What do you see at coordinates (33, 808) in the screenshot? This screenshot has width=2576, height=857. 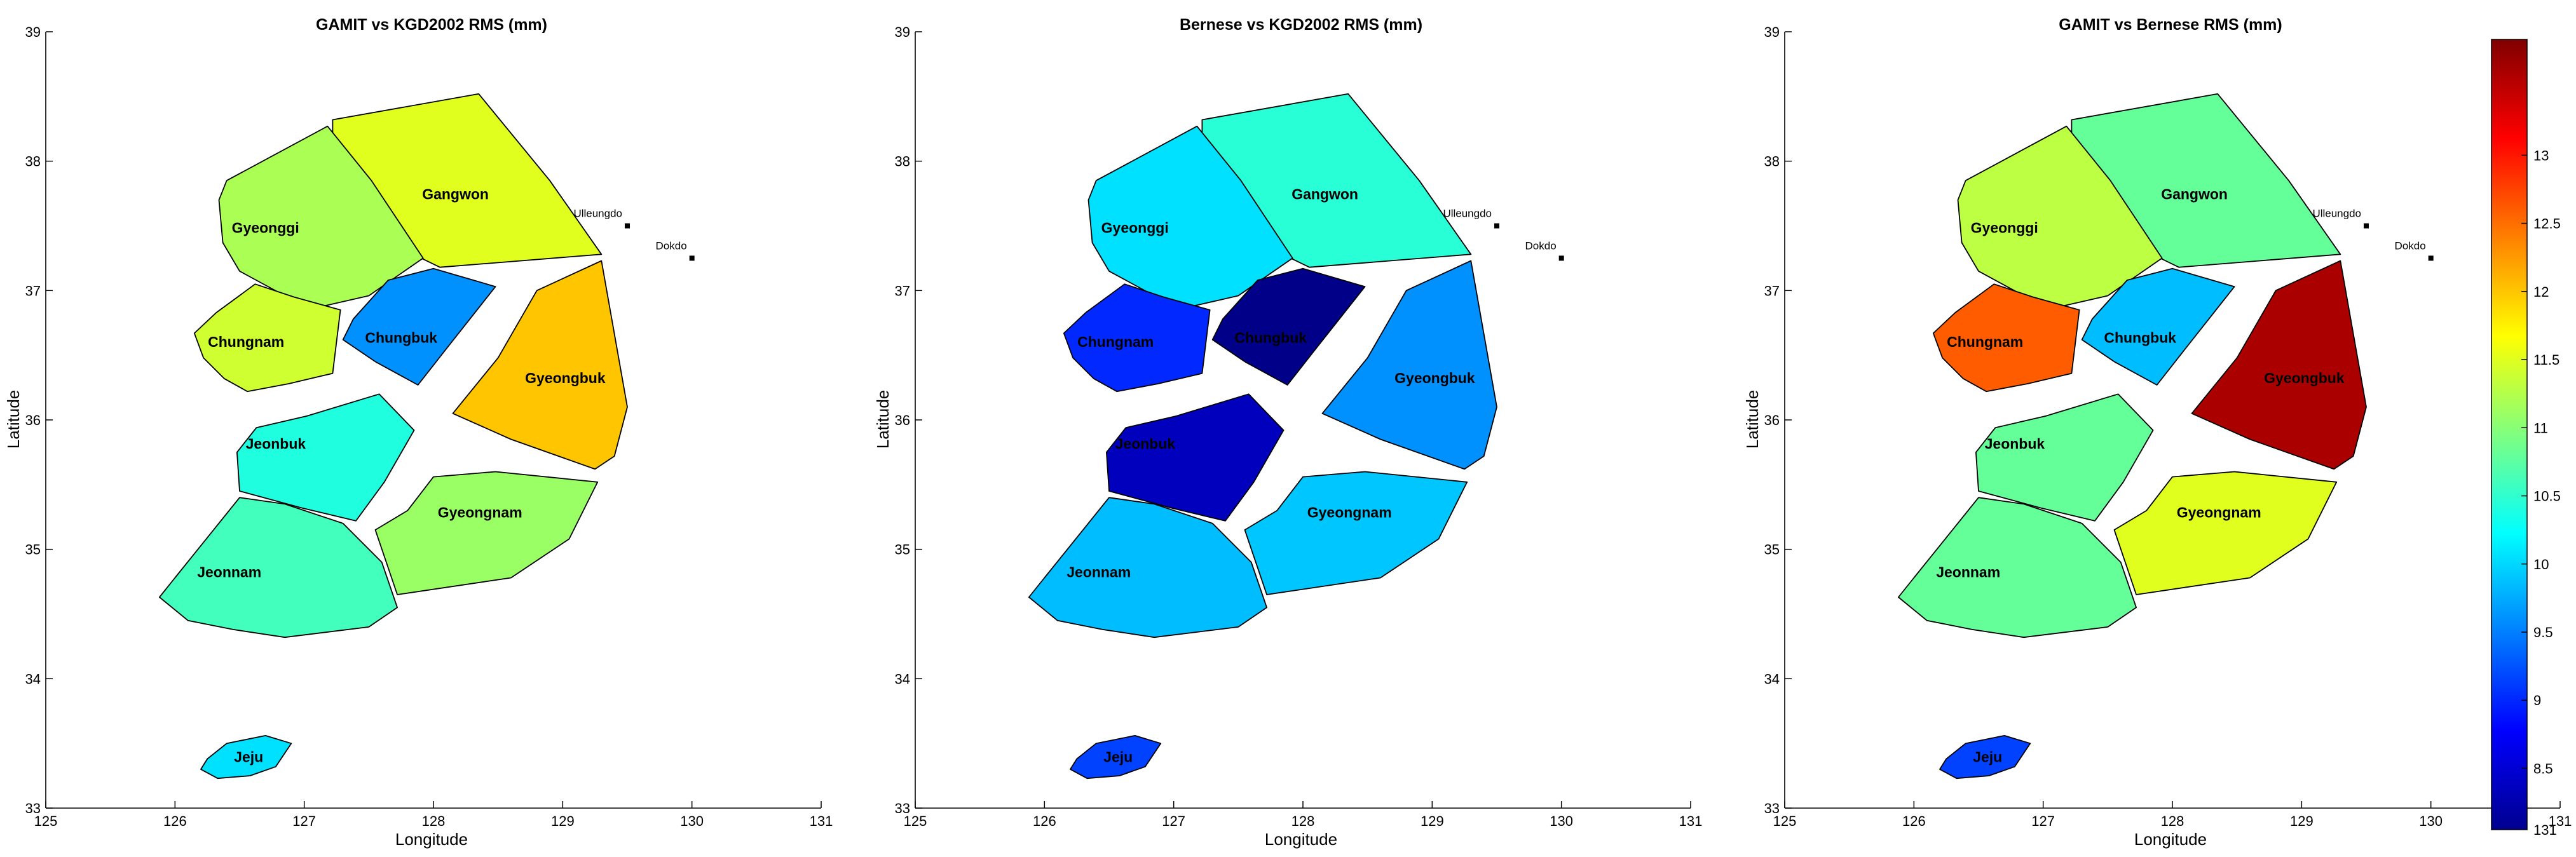 I see `y-tick-label: 33` at bounding box center [33, 808].